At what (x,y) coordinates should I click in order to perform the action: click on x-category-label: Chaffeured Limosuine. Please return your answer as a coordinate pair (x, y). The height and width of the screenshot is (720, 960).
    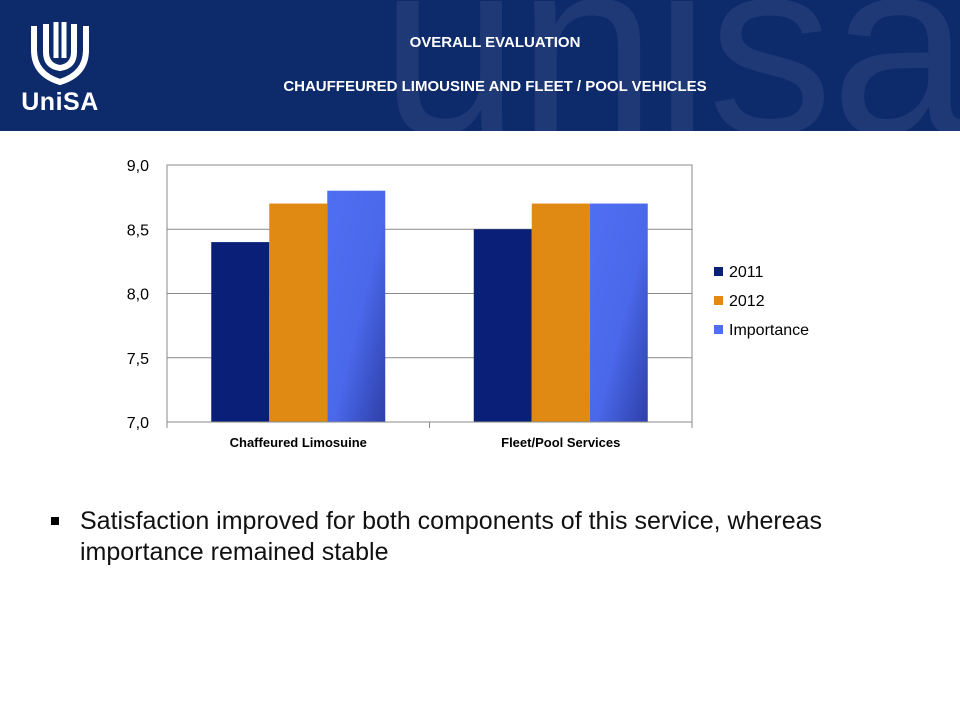
    Looking at the image, I should click on (298, 442).